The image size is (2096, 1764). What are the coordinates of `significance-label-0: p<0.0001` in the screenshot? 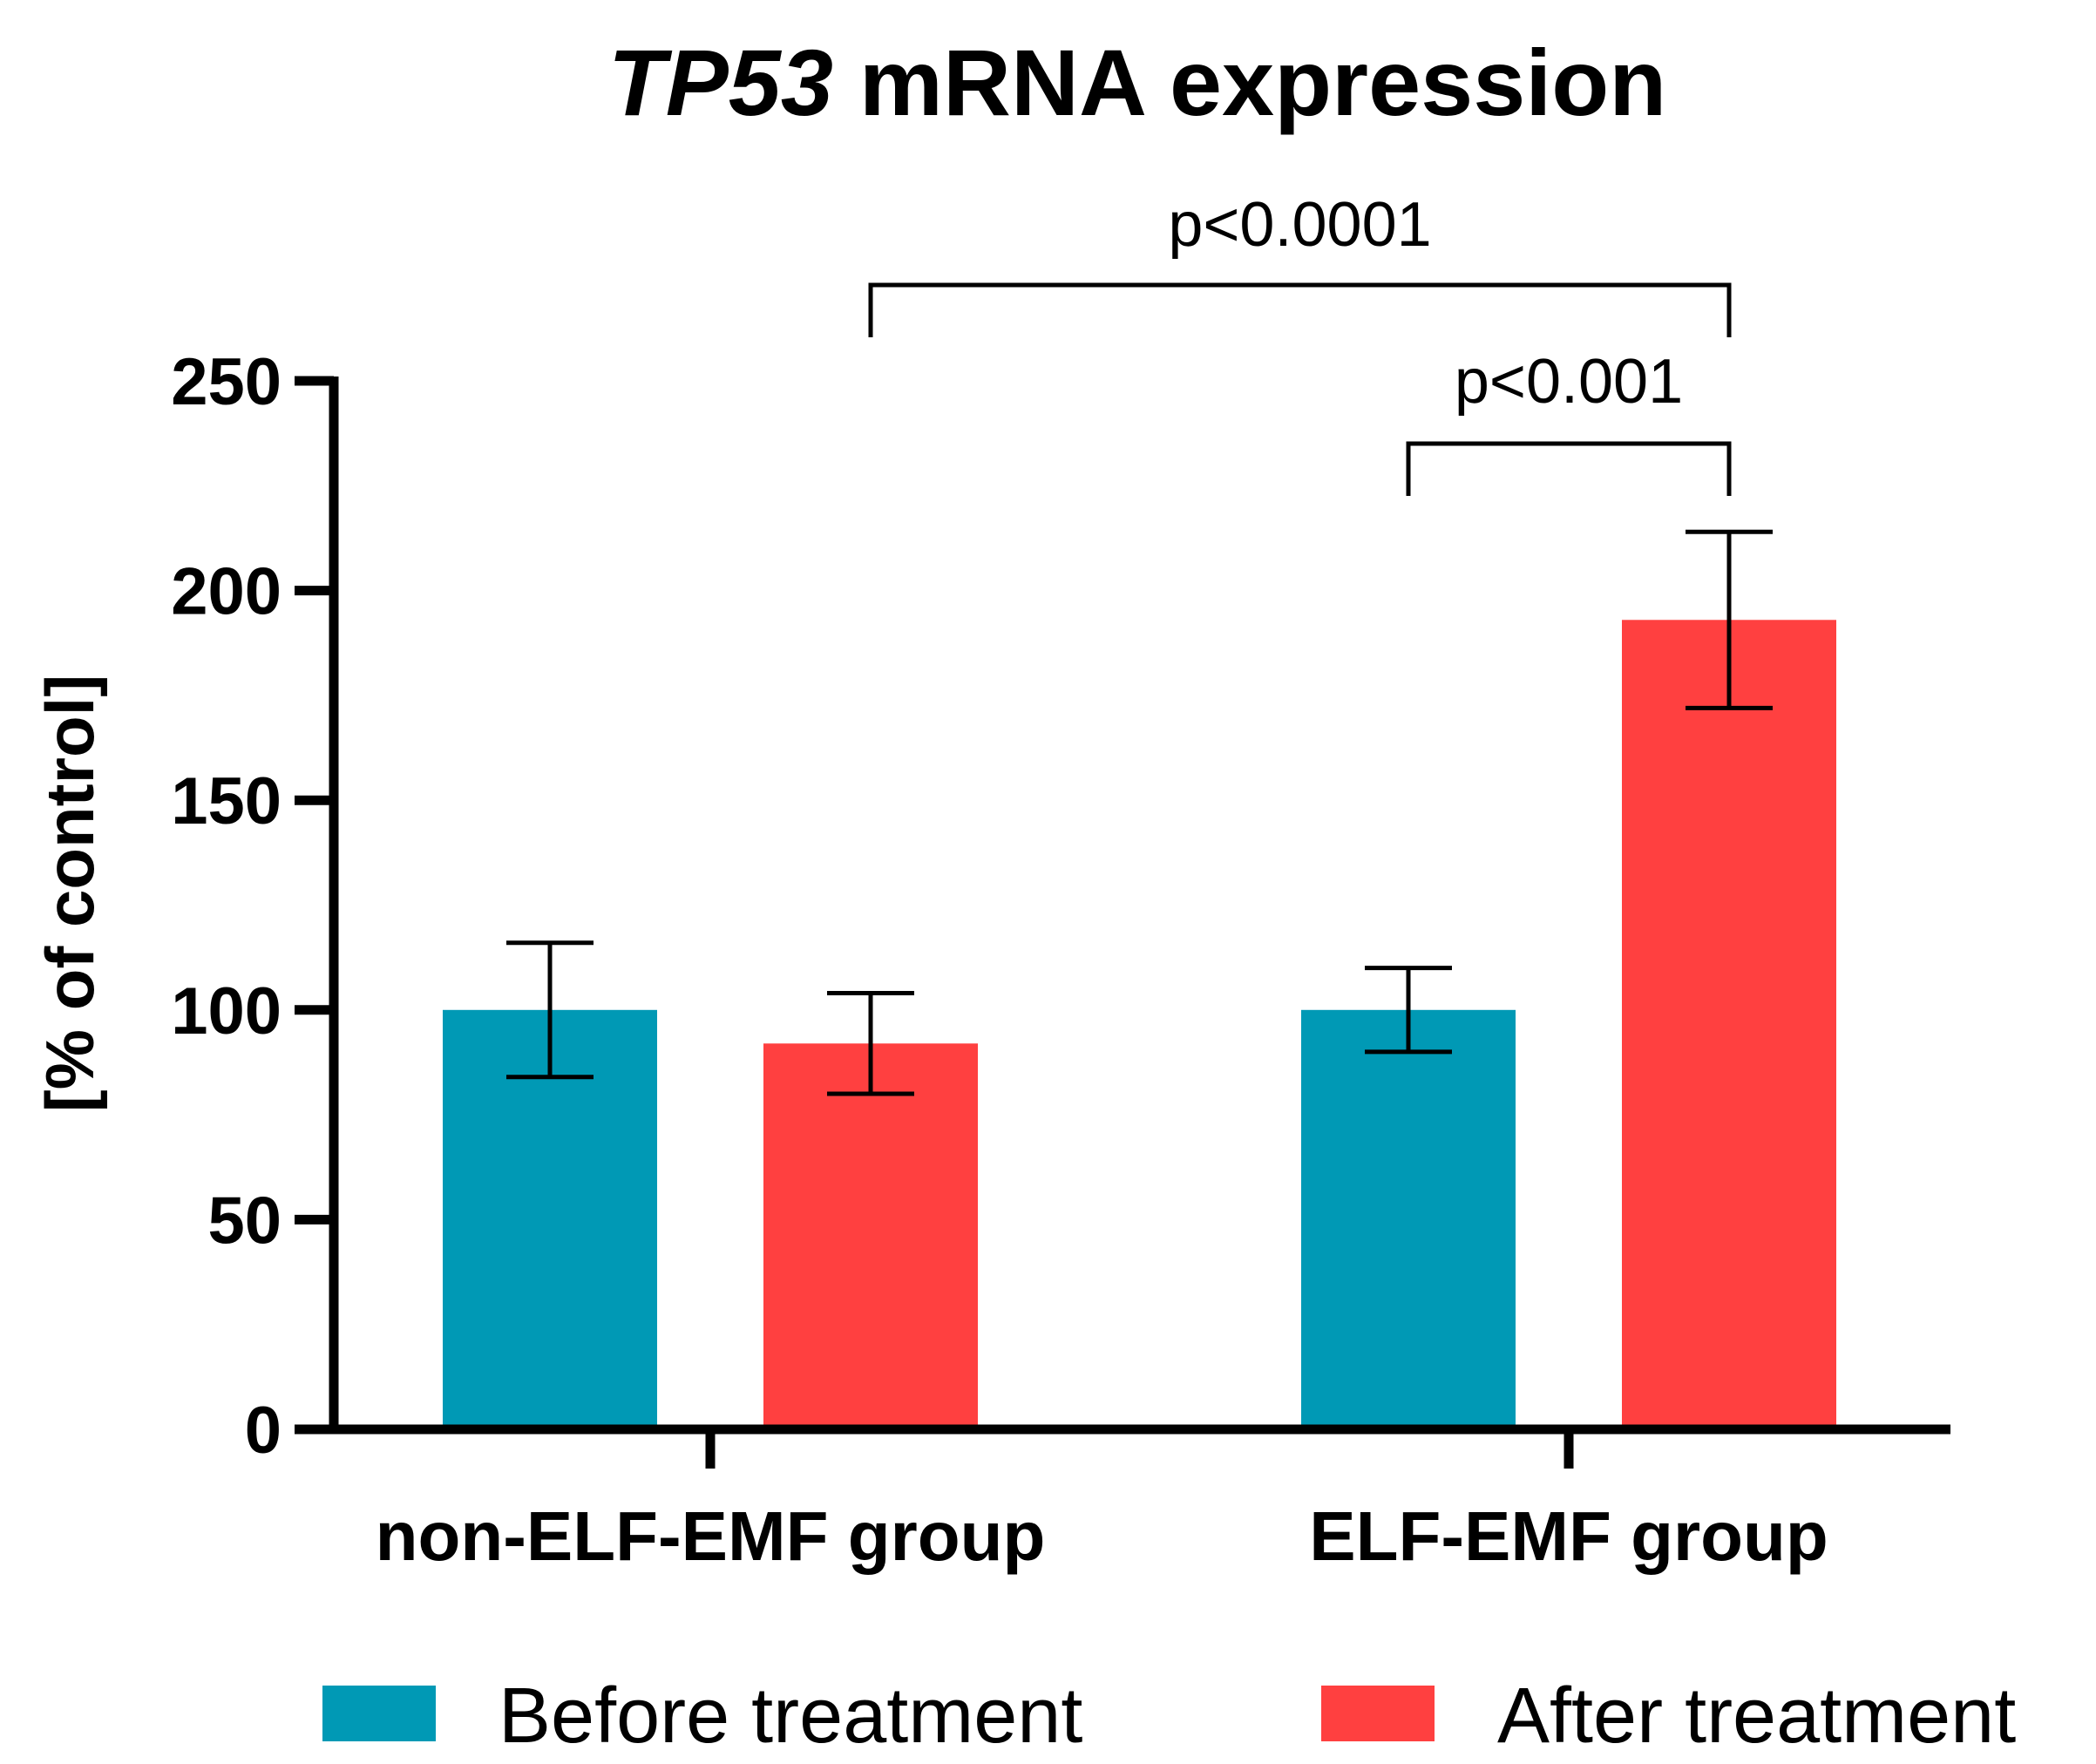 It's located at (1299, 225).